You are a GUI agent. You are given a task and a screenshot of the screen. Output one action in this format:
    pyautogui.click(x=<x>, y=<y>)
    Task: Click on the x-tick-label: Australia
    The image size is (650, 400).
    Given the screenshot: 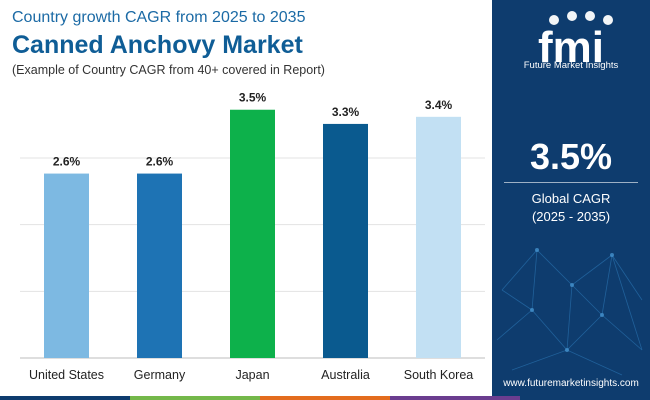 What is the action you would take?
    pyautogui.click(x=345, y=375)
    